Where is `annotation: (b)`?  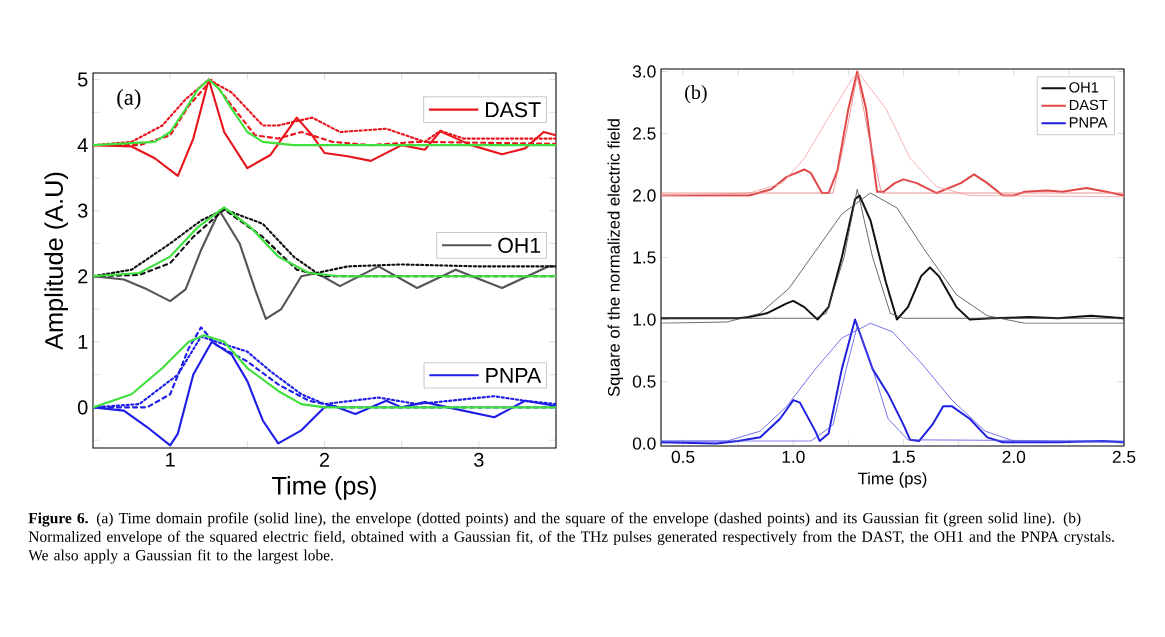 annotation: (b) is located at coordinates (696, 94).